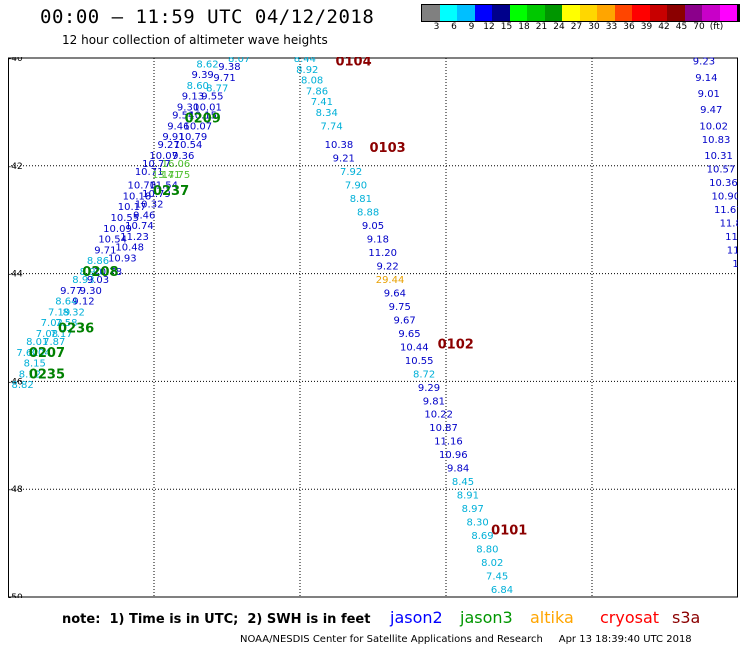 The width and height of the screenshot is (740, 650). Describe the element at coordinates (424, 374) in the screenshot. I see `wave-height-value: 8.72` at that location.